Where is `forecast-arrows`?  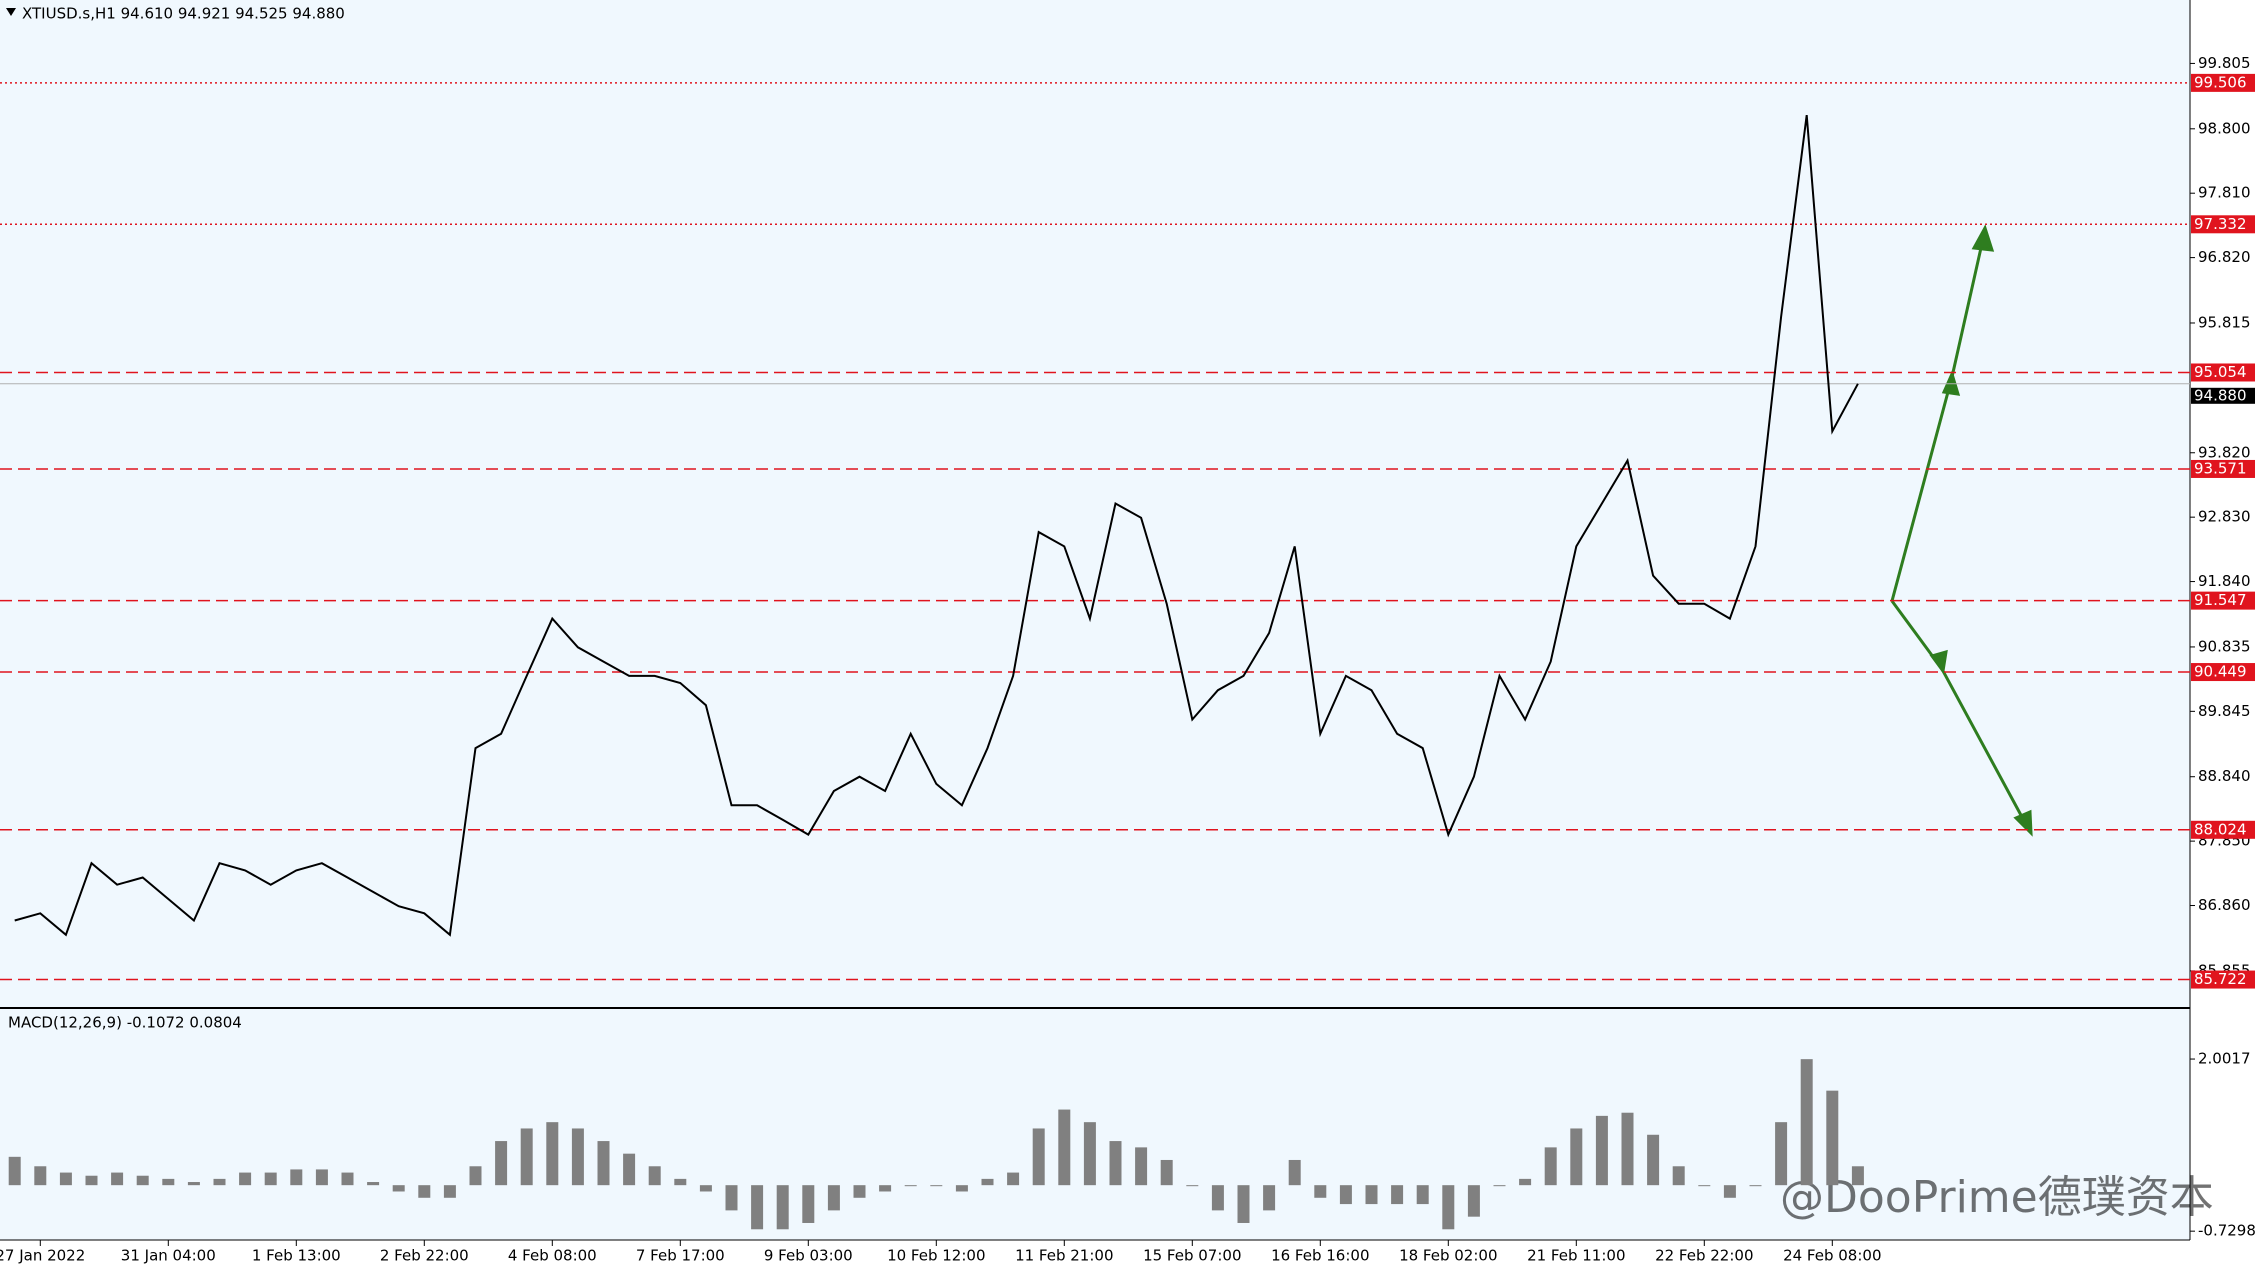
forecast-arrows is located at coordinates (1961, 530).